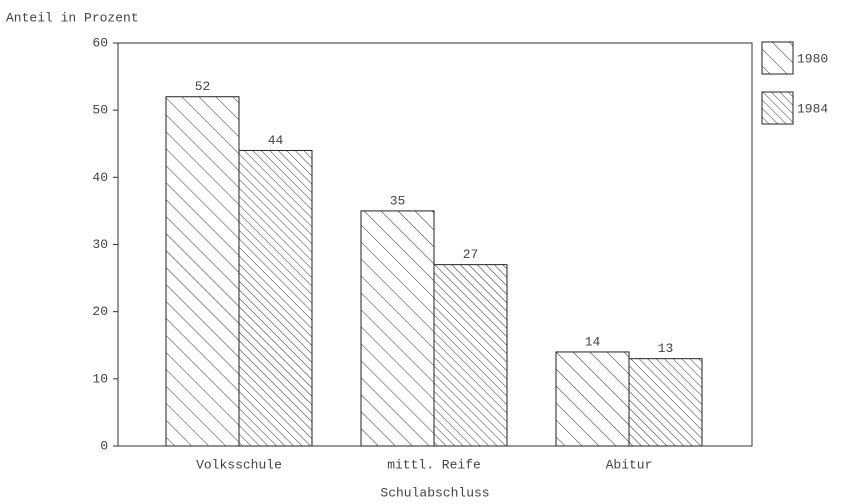 This screenshot has height=504, width=843. Describe the element at coordinates (276, 140) in the screenshot. I see `data-label: 44` at that location.